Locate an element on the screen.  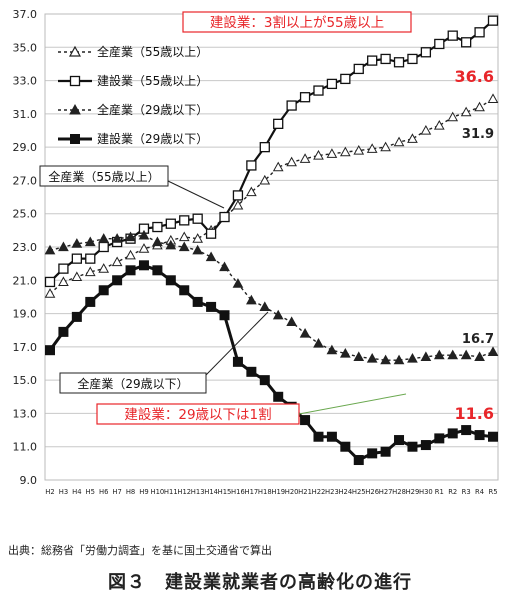
x-tick-label: H3 is located at coordinates (63, 492).